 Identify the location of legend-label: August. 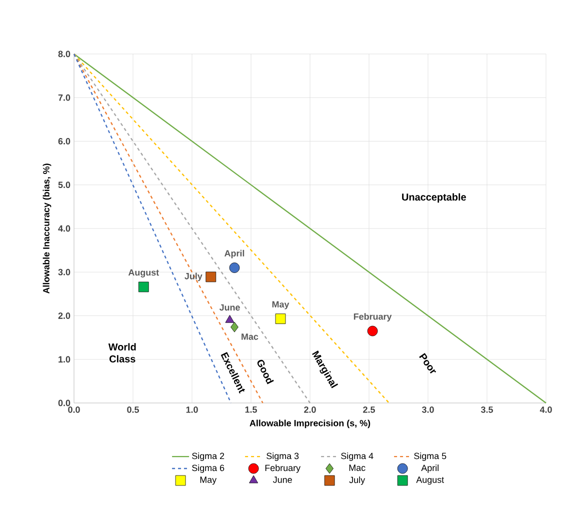
(430, 480).